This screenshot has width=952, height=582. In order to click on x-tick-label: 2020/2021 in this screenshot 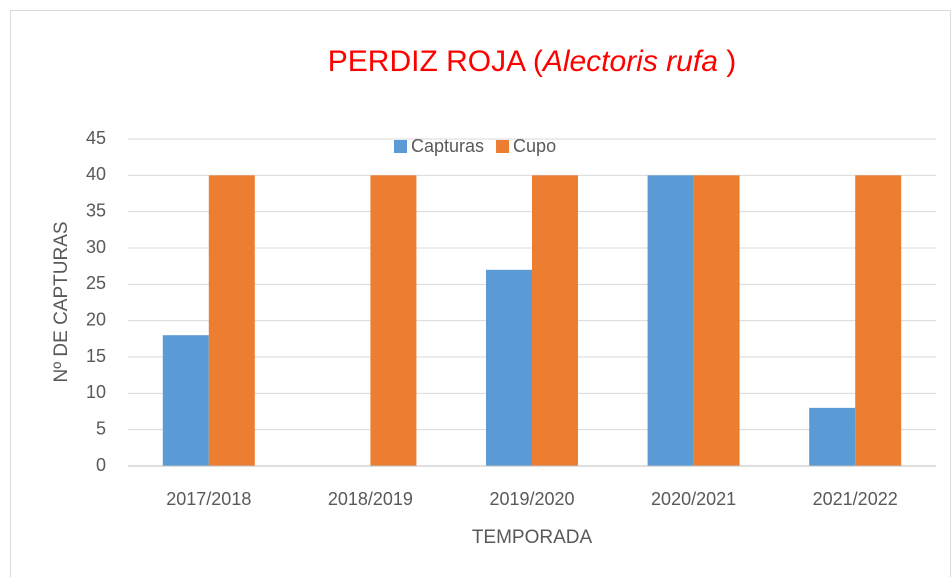, I will do `click(693, 499)`.